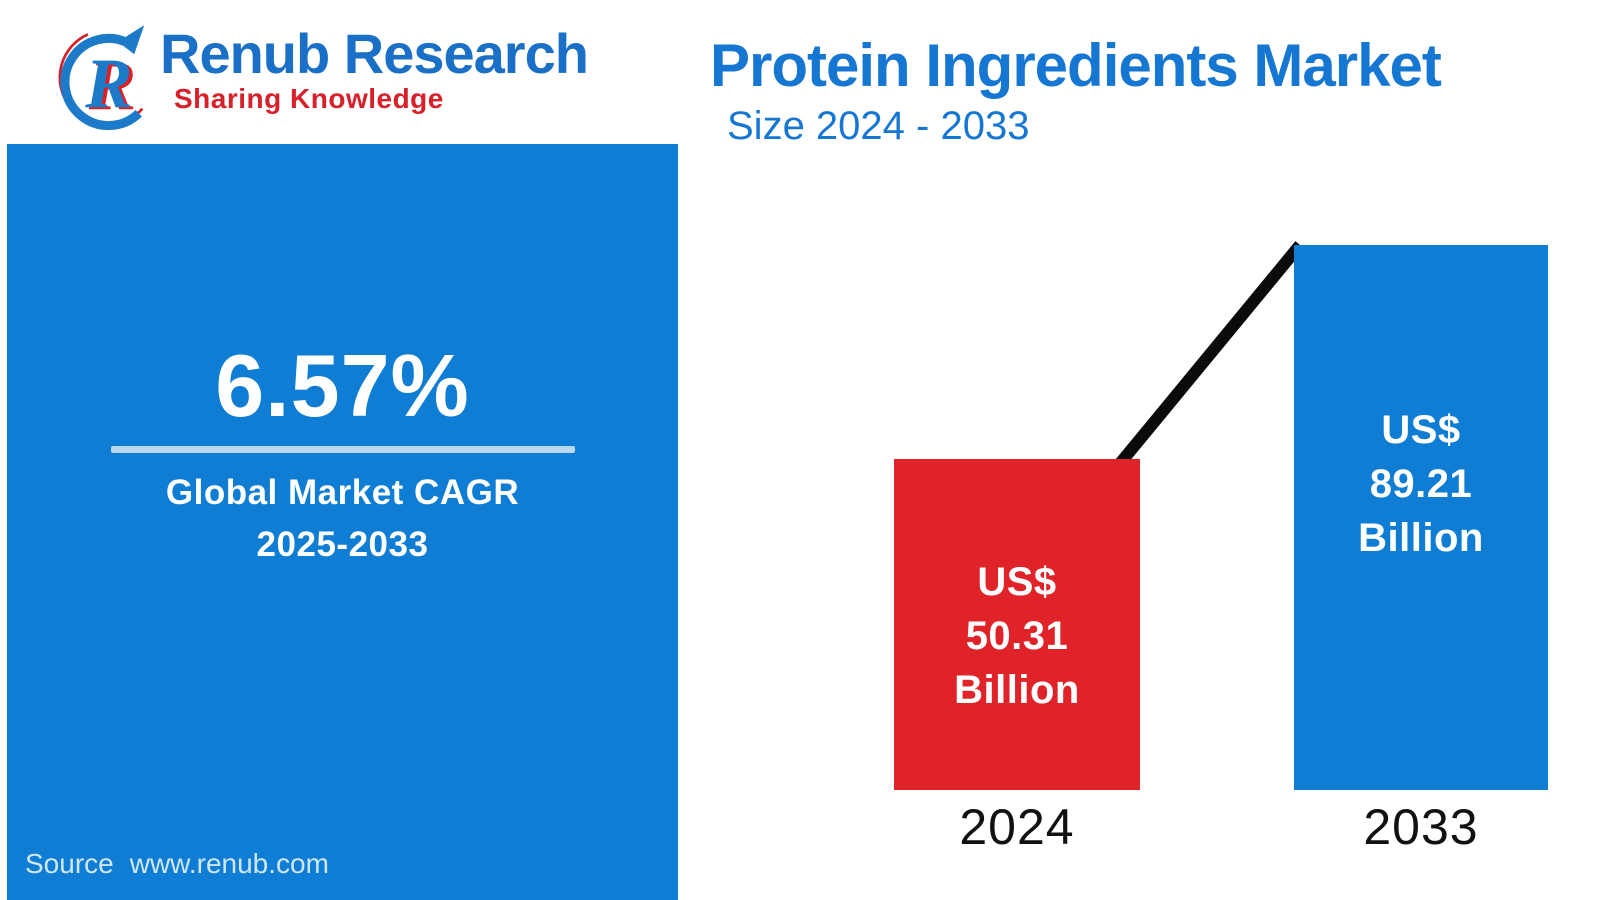 This screenshot has width=1600, height=900. I want to click on bar-2033: US$ 89.21 Billion, so click(1421, 517).